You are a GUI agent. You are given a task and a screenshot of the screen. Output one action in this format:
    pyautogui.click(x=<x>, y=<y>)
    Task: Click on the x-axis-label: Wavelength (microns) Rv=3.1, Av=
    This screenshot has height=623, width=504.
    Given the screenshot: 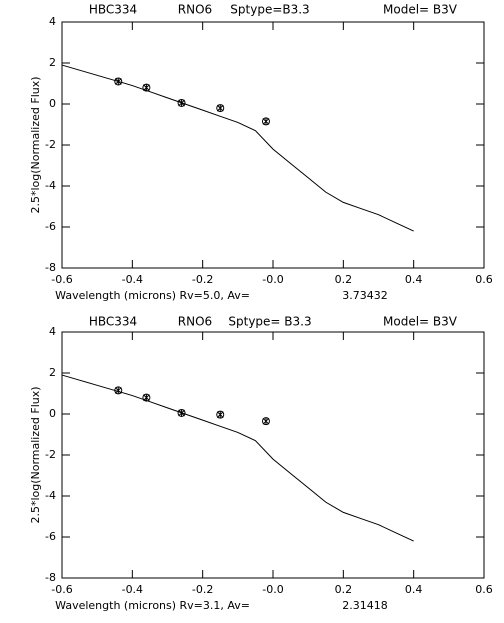 What is the action you would take?
    pyautogui.click(x=152, y=605)
    